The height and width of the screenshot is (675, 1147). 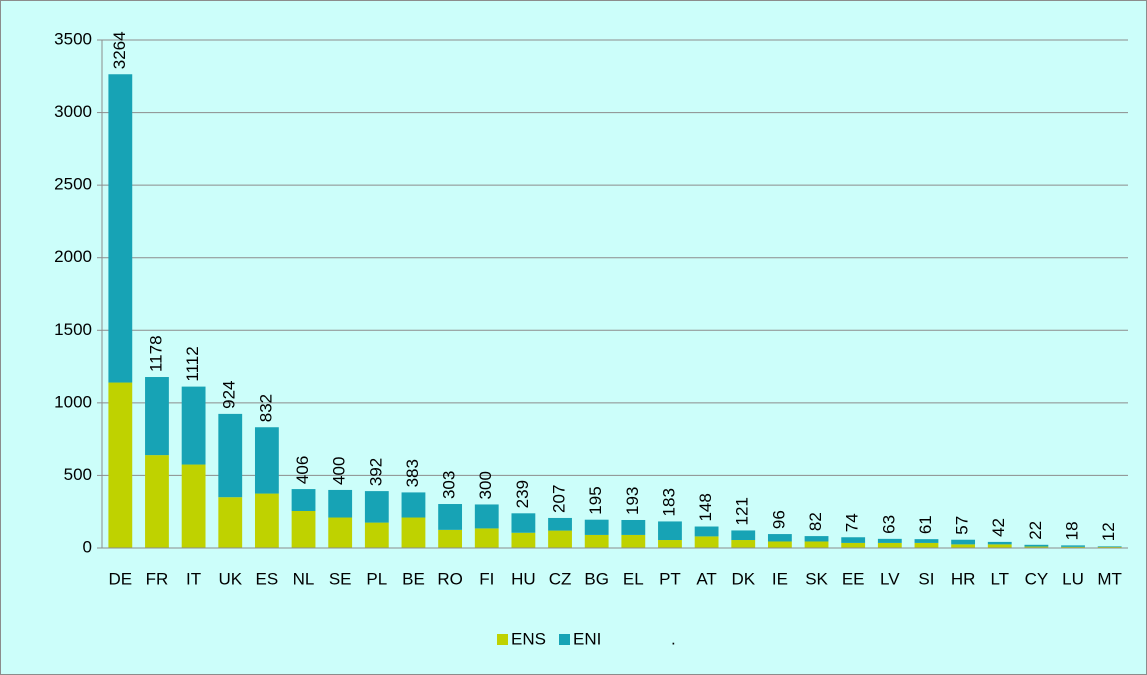 What do you see at coordinates (73, 401) in the screenshot?
I see `y-tick-label: 1000` at bounding box center [73, 401].